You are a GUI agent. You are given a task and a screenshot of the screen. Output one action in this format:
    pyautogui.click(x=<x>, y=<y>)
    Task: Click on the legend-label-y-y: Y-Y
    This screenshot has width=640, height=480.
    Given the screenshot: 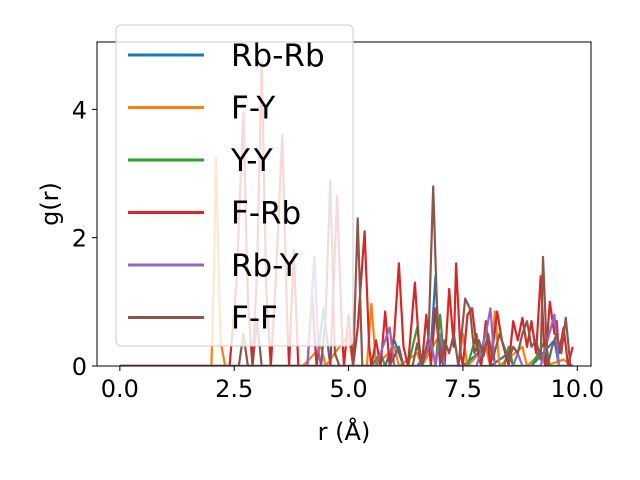 What is the action you would take?
    pyautogui.click(x=251, y=161)
    